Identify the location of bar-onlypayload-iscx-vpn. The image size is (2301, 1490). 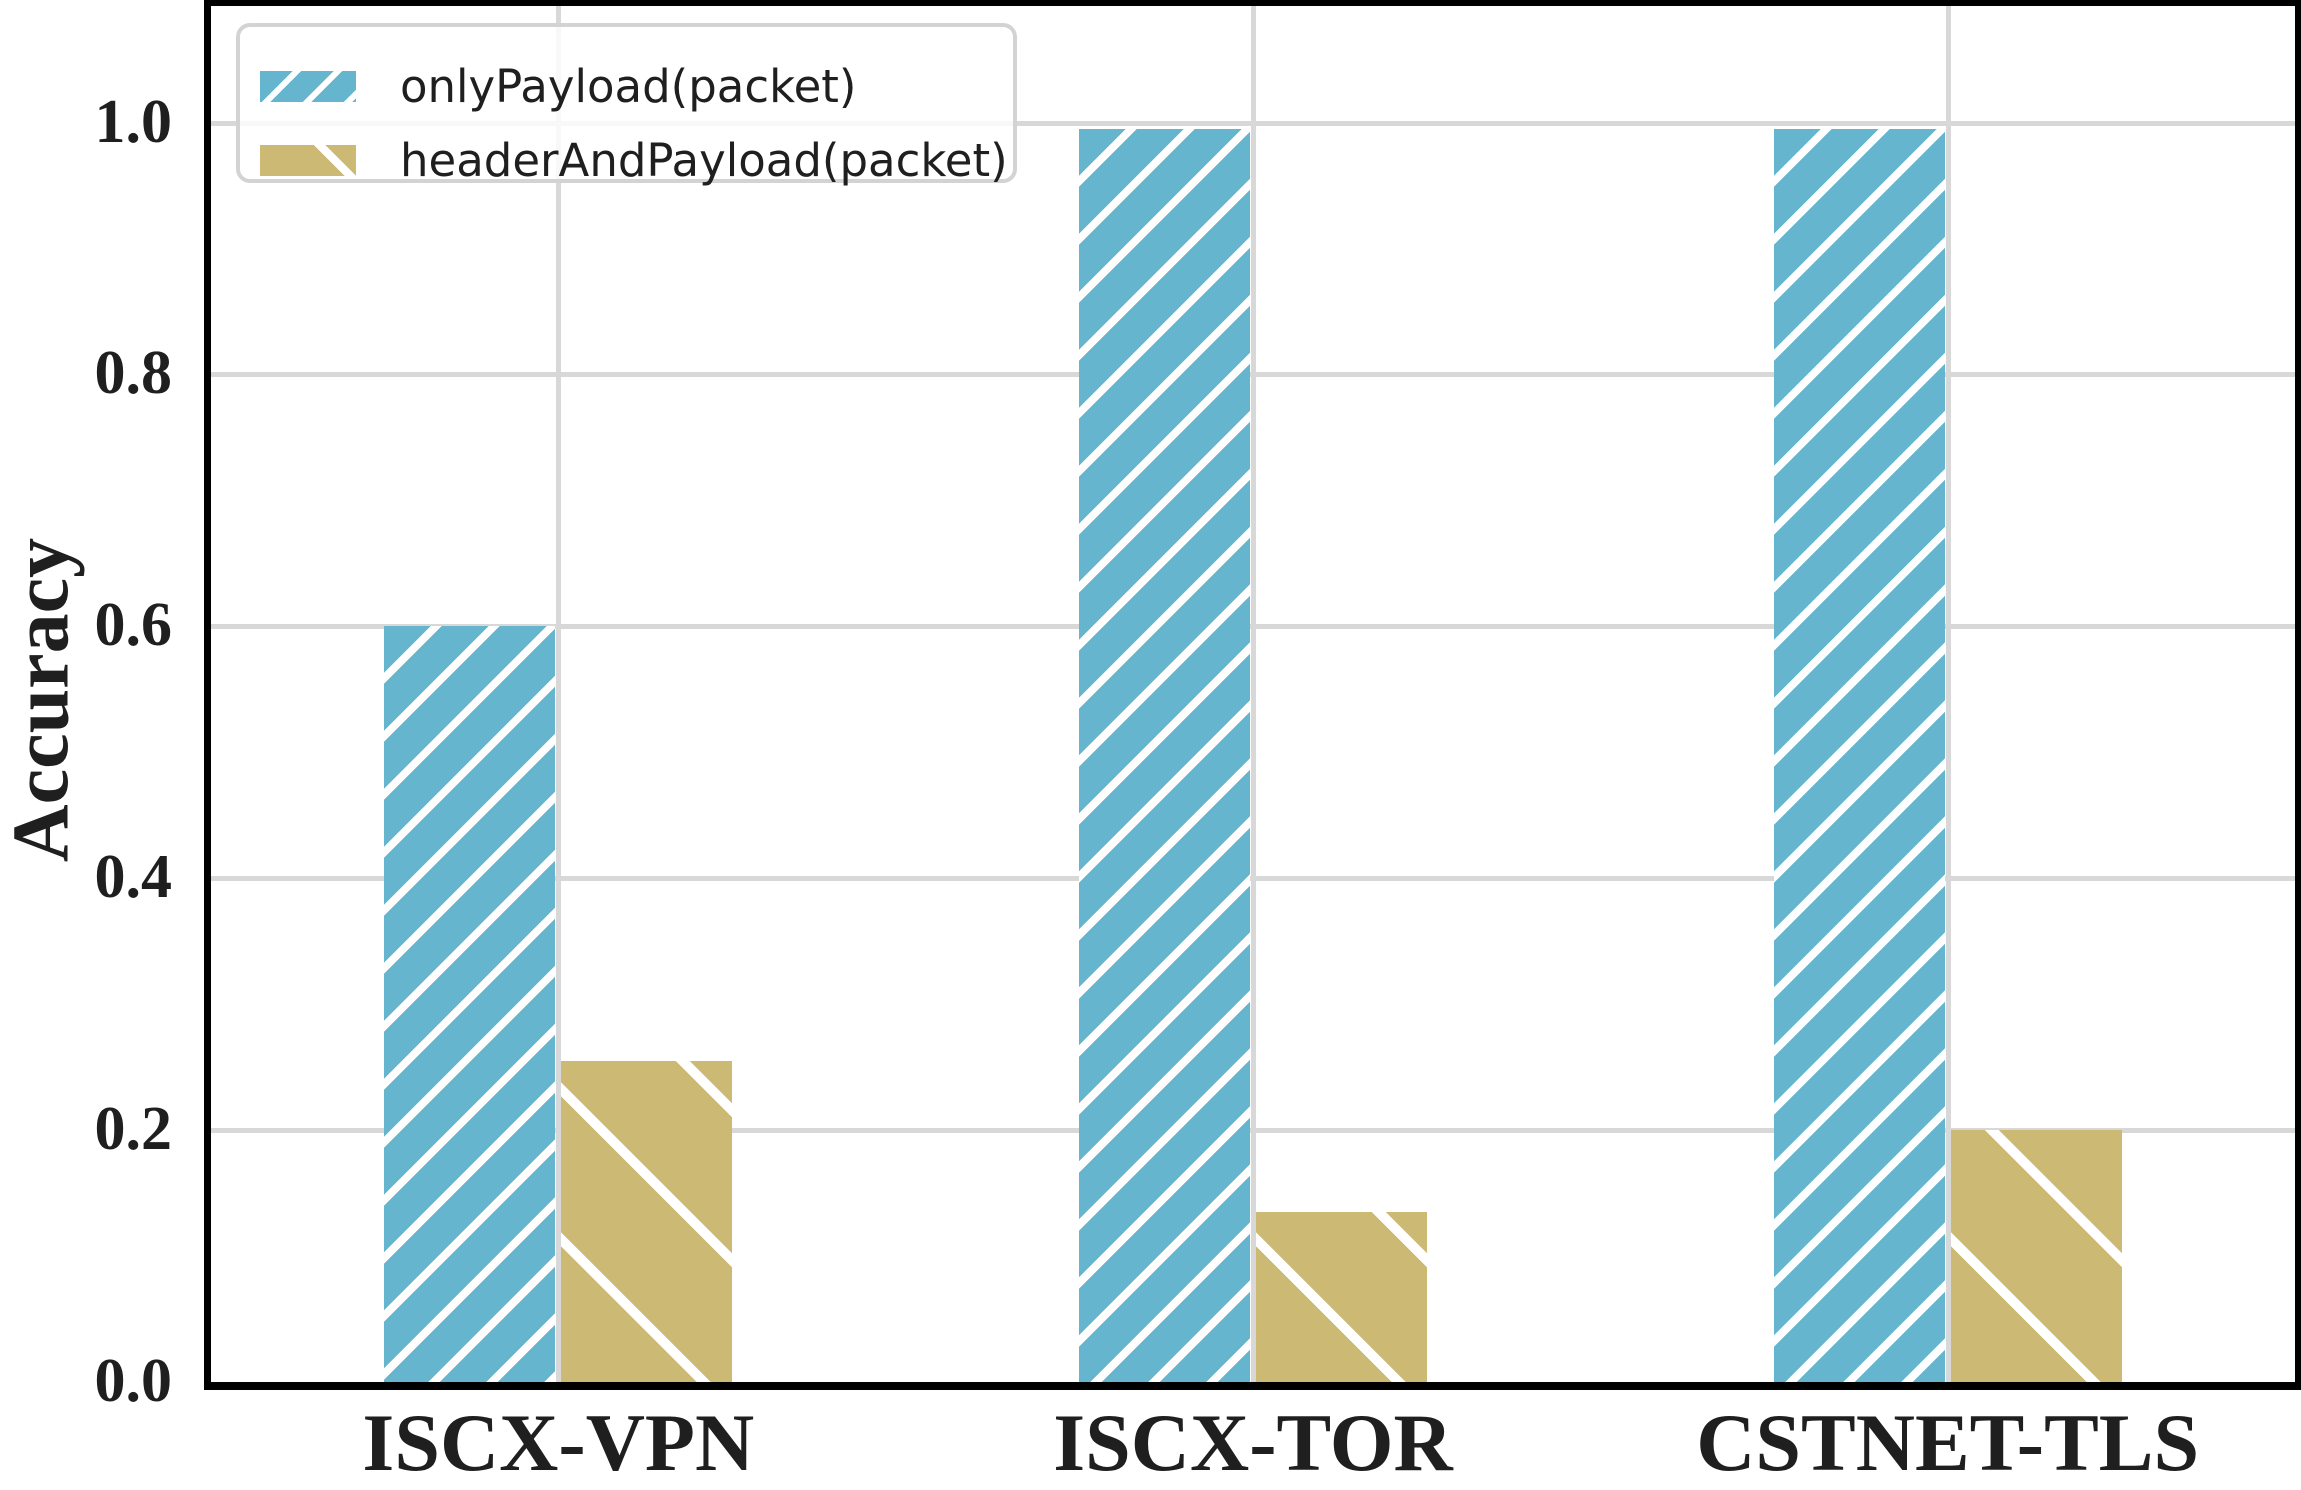
(470, 1004).